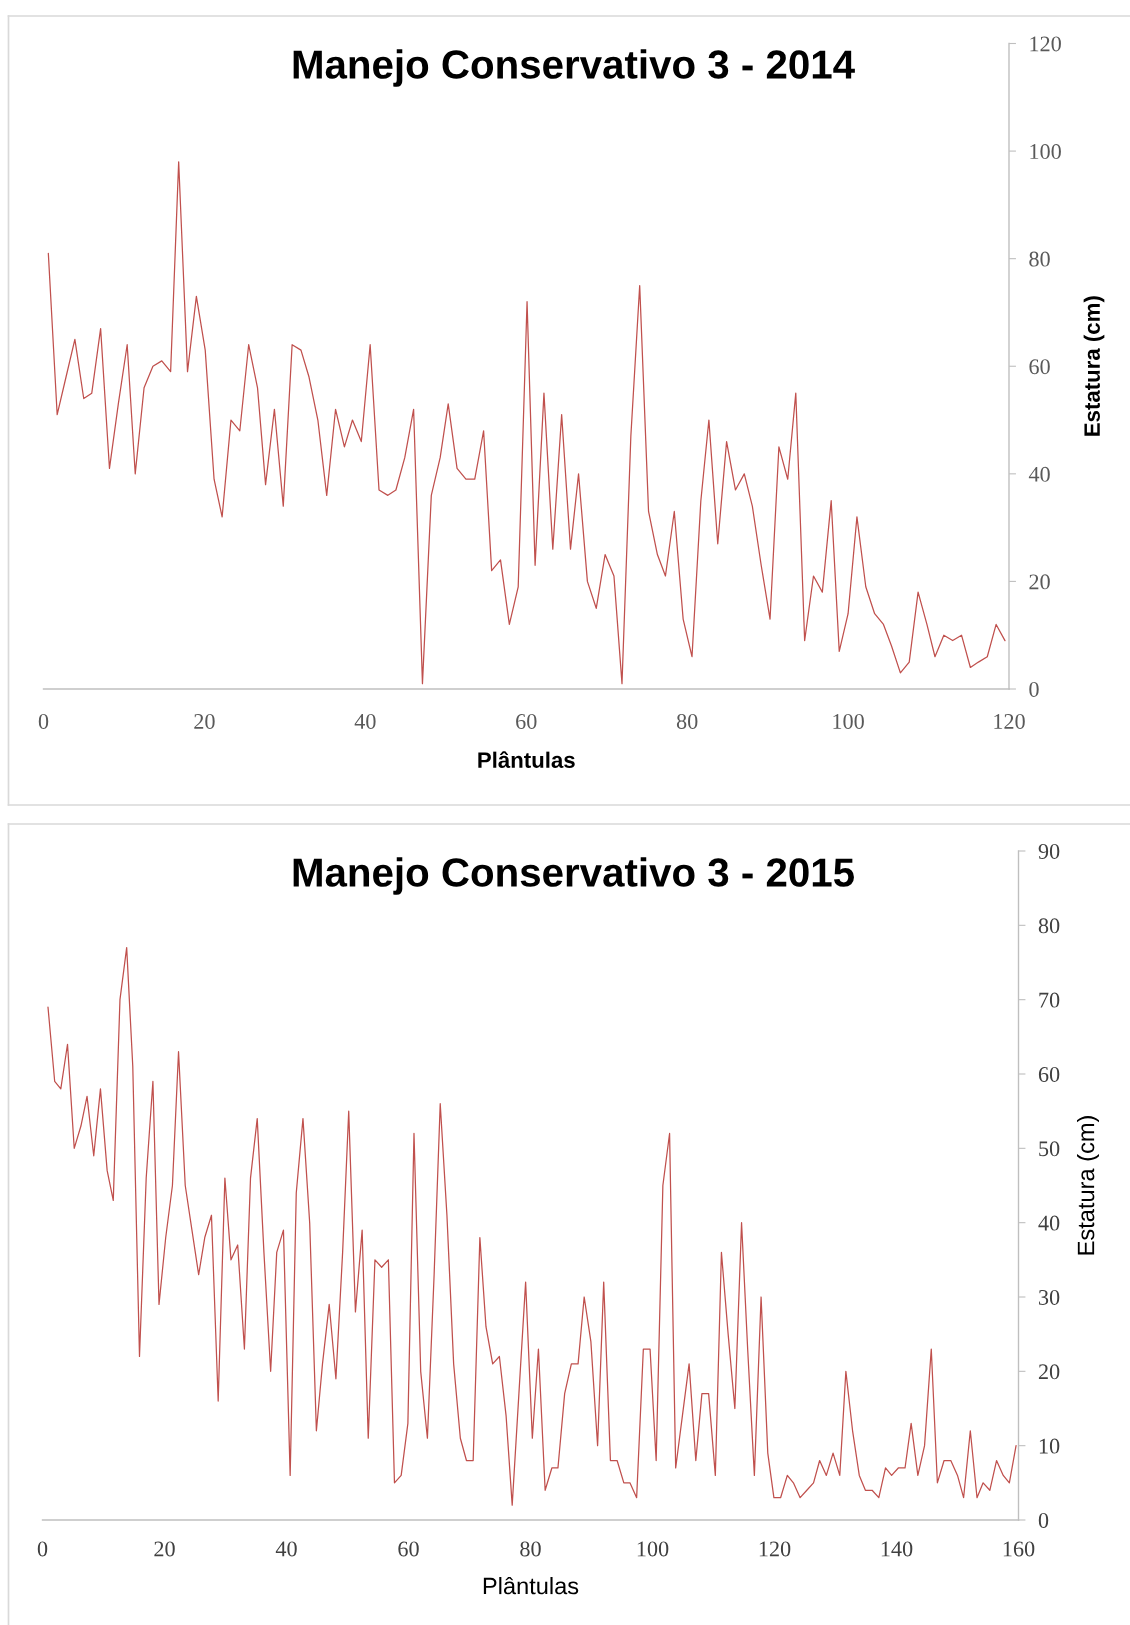 The image size is (1130, 1625). Describe the element at coordinates (574, 68) in the screenshot. I see `chart-title: Manejo Conservativo 3 - 2014` at that location.